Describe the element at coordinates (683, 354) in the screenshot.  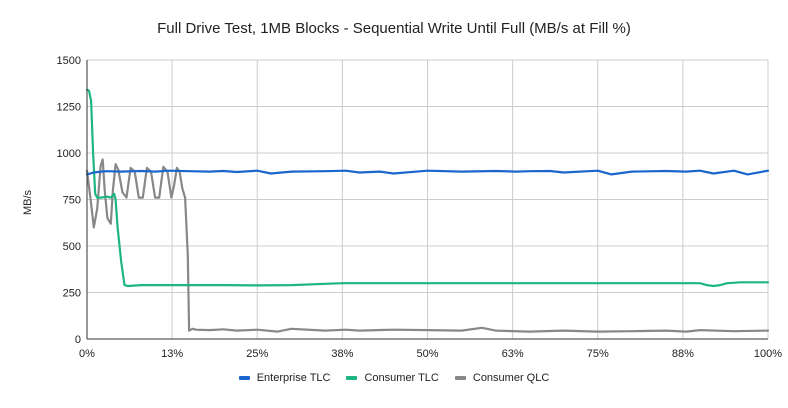
I see `x-tick-label: 88%` at that location.